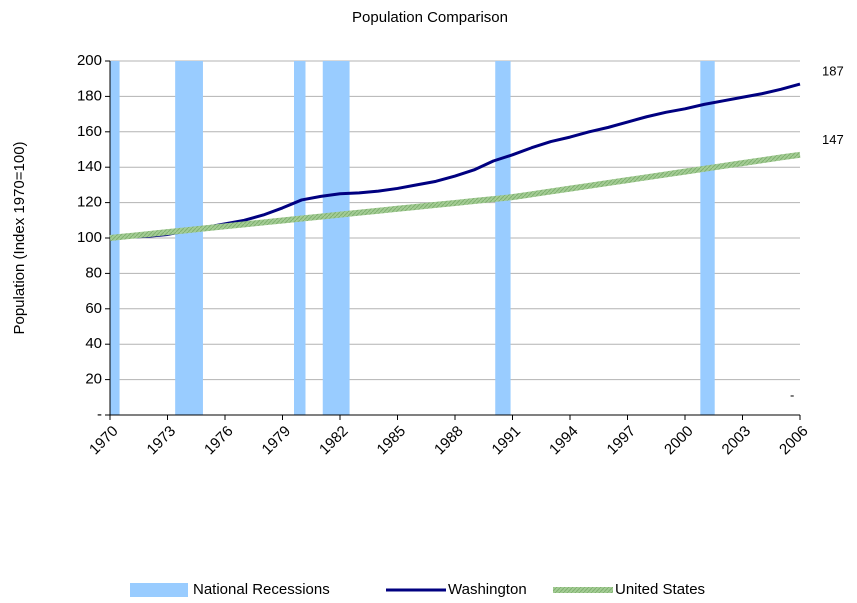 Image resolution: width=857 pixels, height=603 pixels. Describe the element at coordinates (19, 237) in the screenshot. I see `y-axis-label: Population (Index 1970=100)` at that location.